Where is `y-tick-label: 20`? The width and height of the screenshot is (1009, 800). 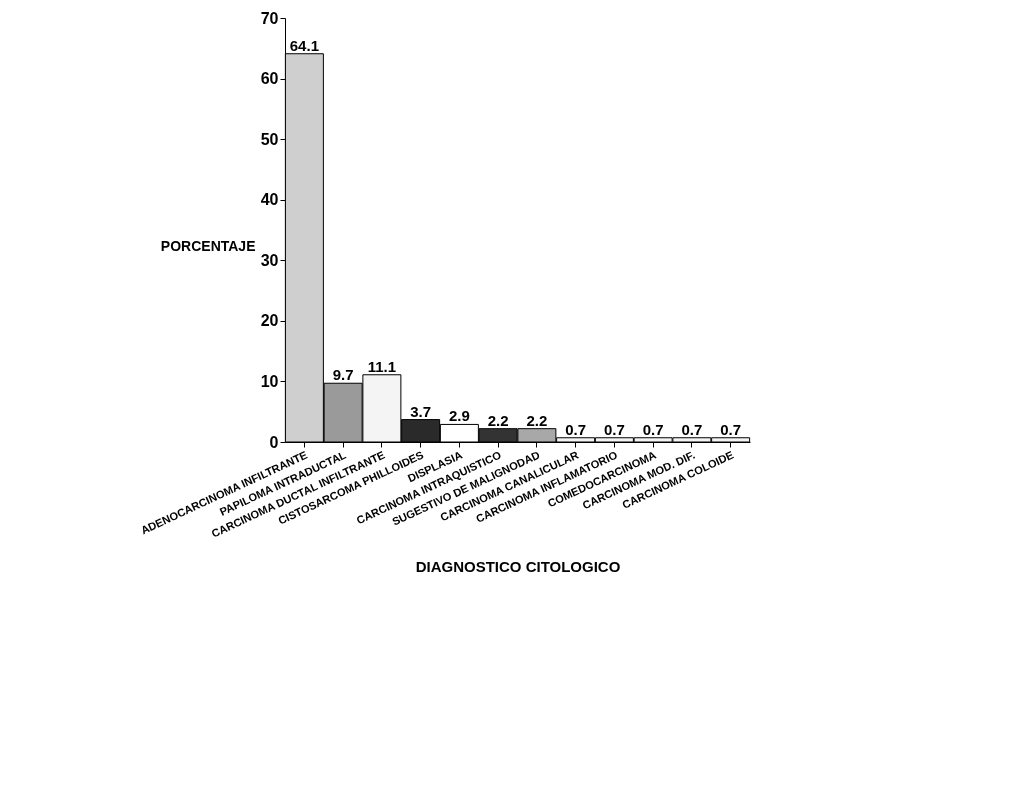
y-tick-label: 20 is located at coordinates (269, 321).